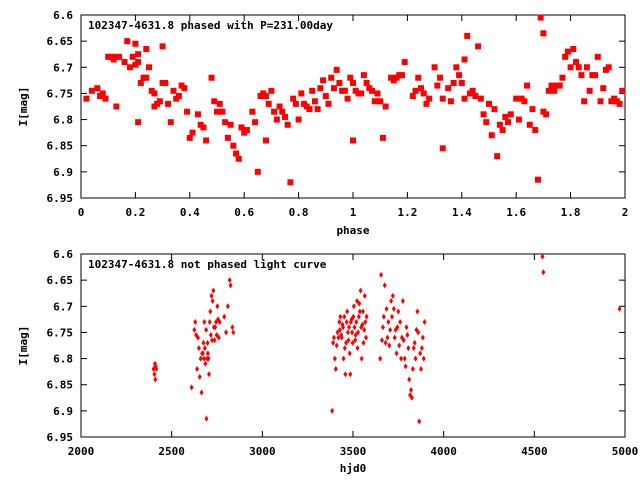  Describe the element at coordinates (135, 212) in the screenshot. I see `x-tick-label: 0.2` at that location.